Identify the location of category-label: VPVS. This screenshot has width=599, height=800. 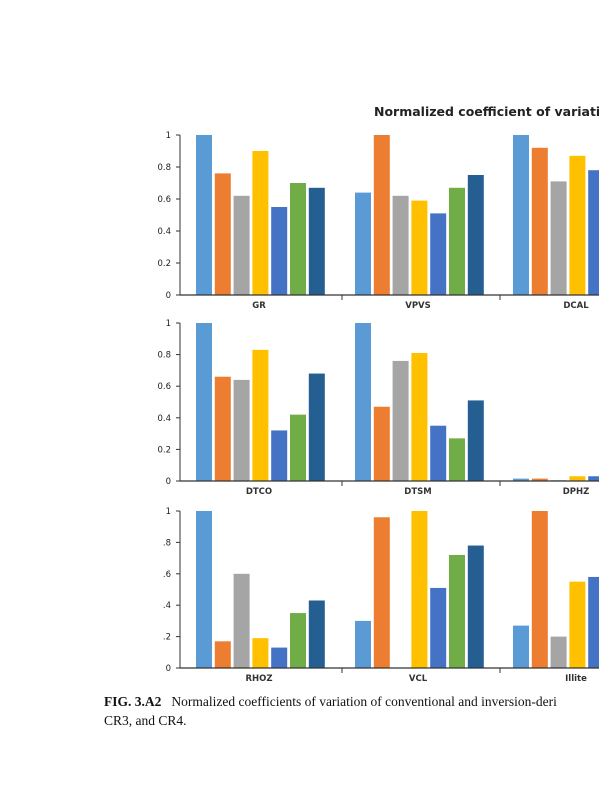
(418, 306).